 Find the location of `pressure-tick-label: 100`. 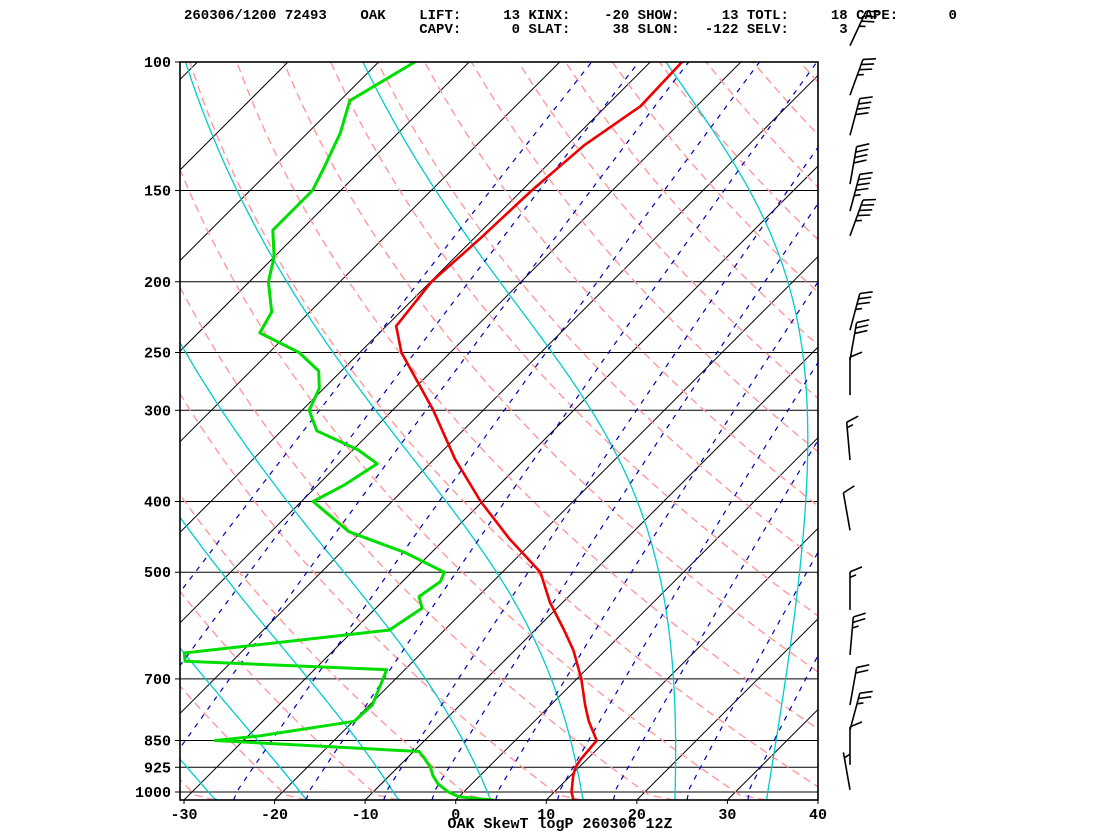

pressure-tick-label: 100 is located at coordinates (157, 63).